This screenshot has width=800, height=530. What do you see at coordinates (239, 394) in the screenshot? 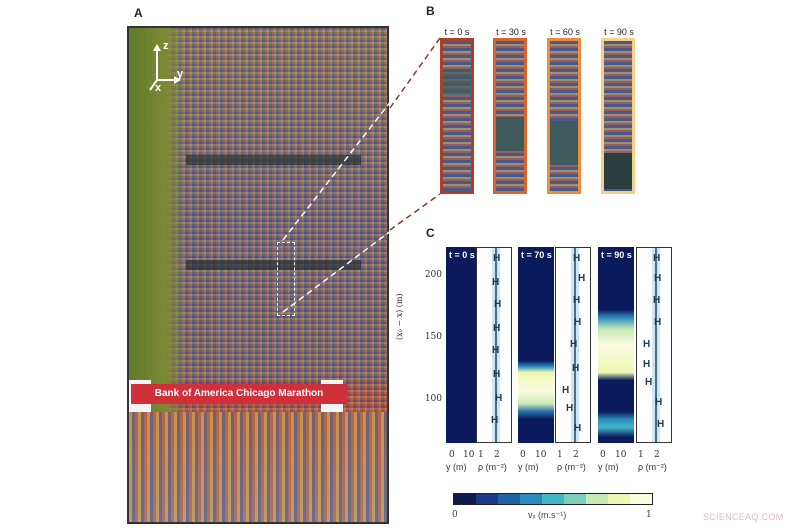
I see `marathon-banner: Bank of America Chicago Marathon` at bounding box center [239, 394].